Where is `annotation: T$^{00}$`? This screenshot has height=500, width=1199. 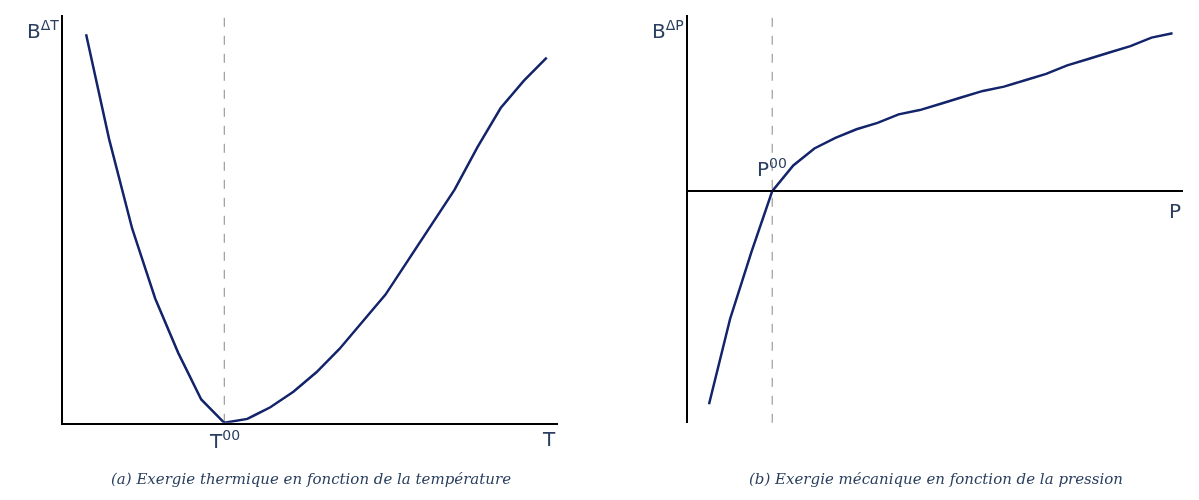 annotation: T$^{00}$ is located at coordinates (225, 440).